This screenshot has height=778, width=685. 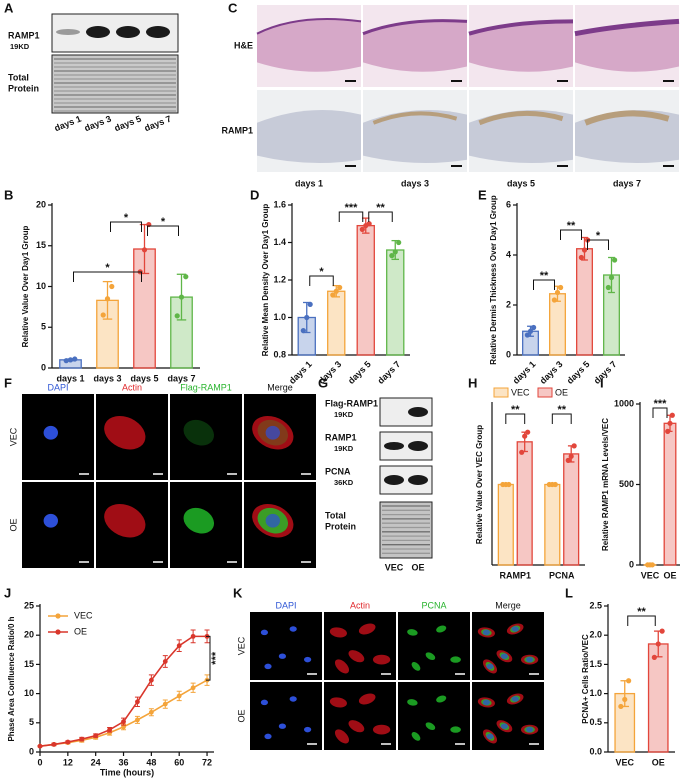 What do you see at coordinates (515, 410) in the screenshot?
I see `significance-label: **` at bounding box center [515, 410].